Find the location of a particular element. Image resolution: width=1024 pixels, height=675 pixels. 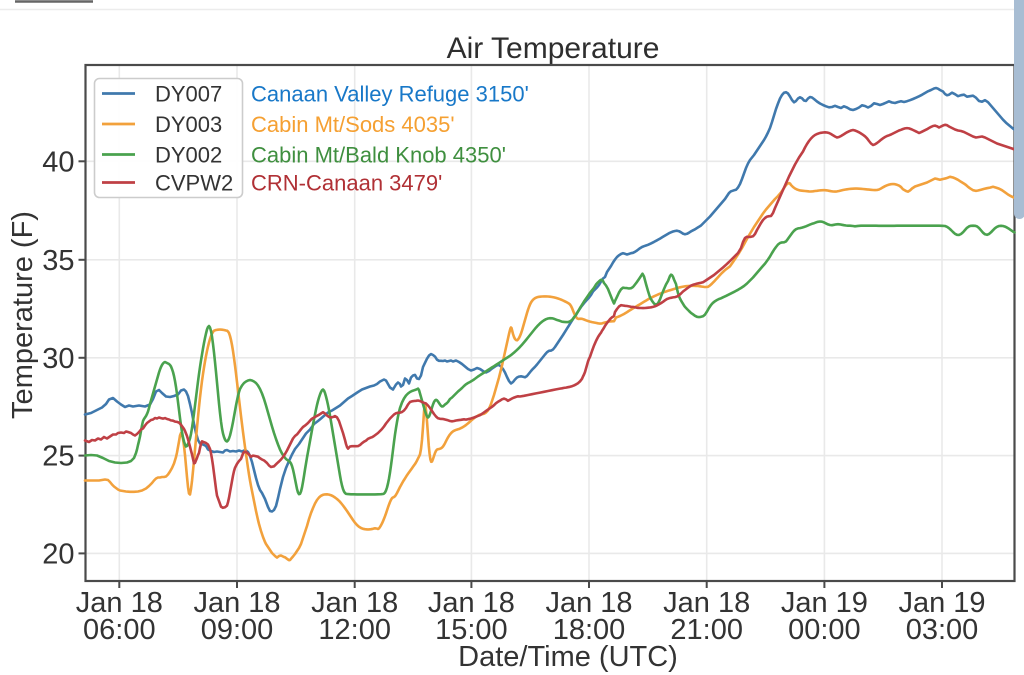

svg-text: DY007 is located at coordinates (188, 94).